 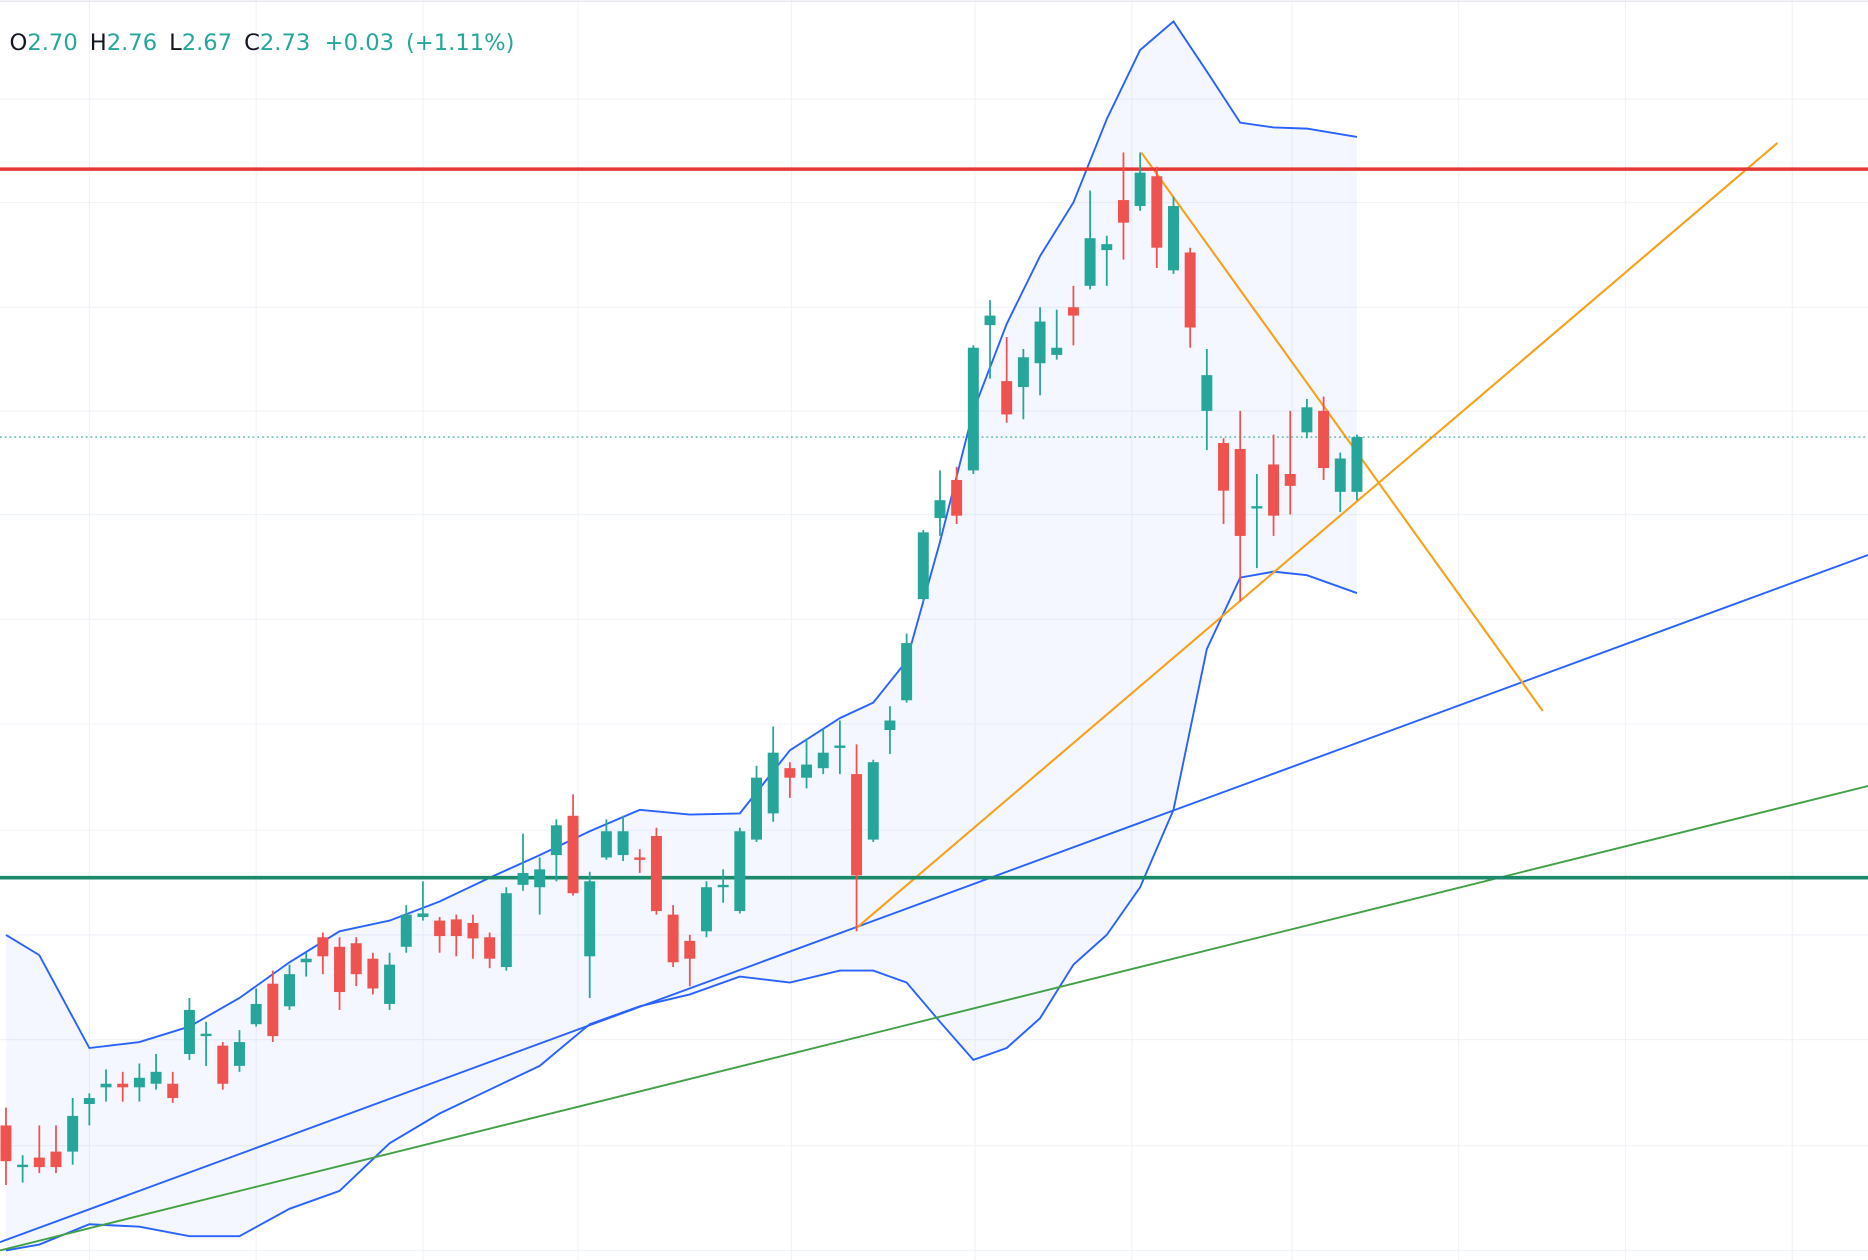 What do you see at coordinates (175, 43) in the screenshot?
I see `label: L` at bounding box center [175, 43].